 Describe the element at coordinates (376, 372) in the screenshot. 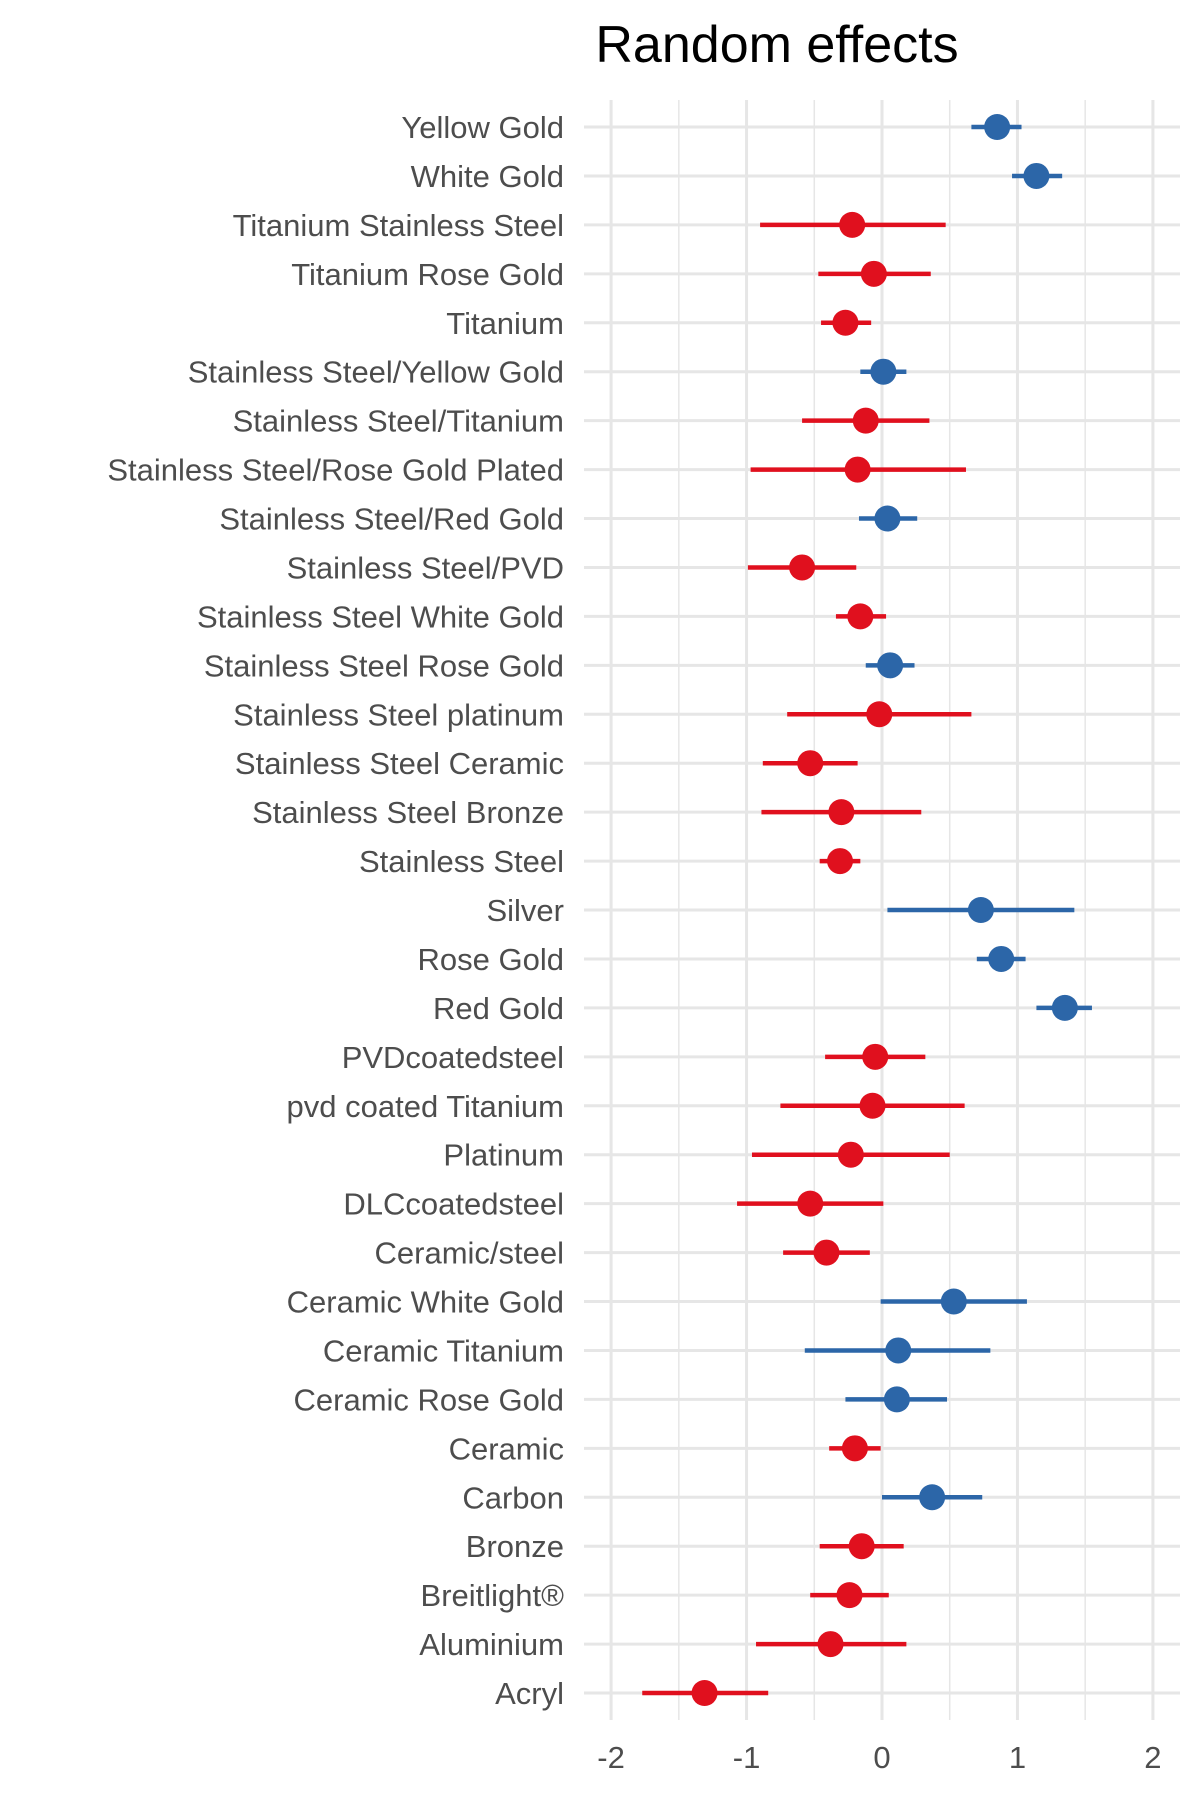

I see `y-tick-label: Stainless Steel/Yellow Gold` at that location.